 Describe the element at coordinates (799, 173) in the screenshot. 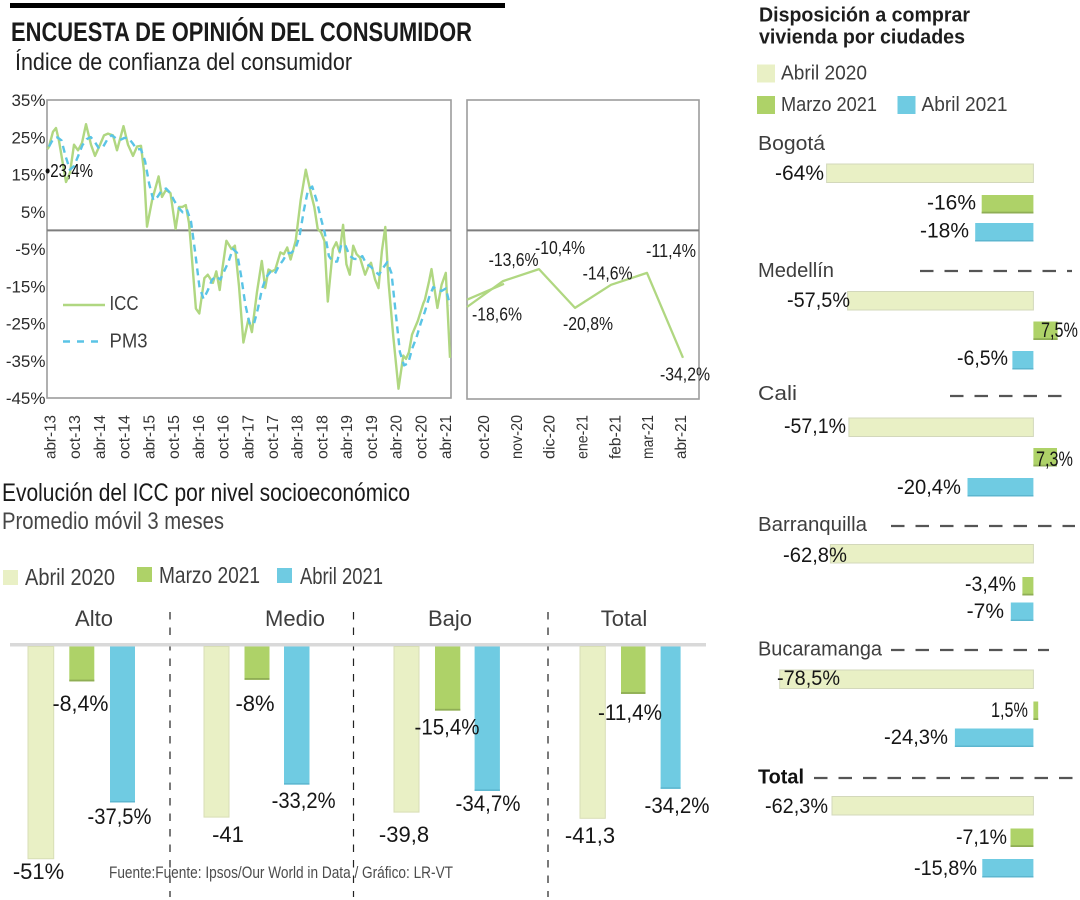

I see `svg-text: -64%` at that location.